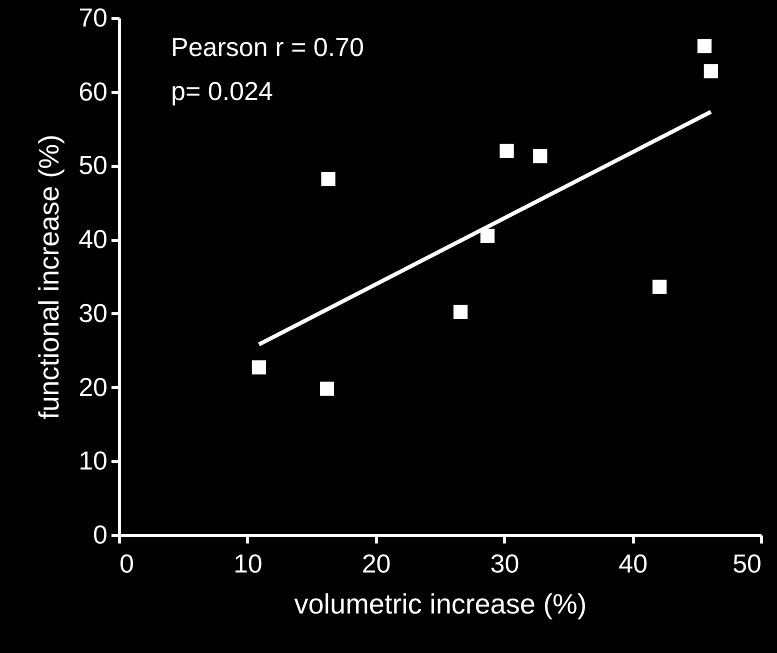  Describe the element at coordinates (247, 563) in the screenshot. I see `x-tick-label: 10` at that location.